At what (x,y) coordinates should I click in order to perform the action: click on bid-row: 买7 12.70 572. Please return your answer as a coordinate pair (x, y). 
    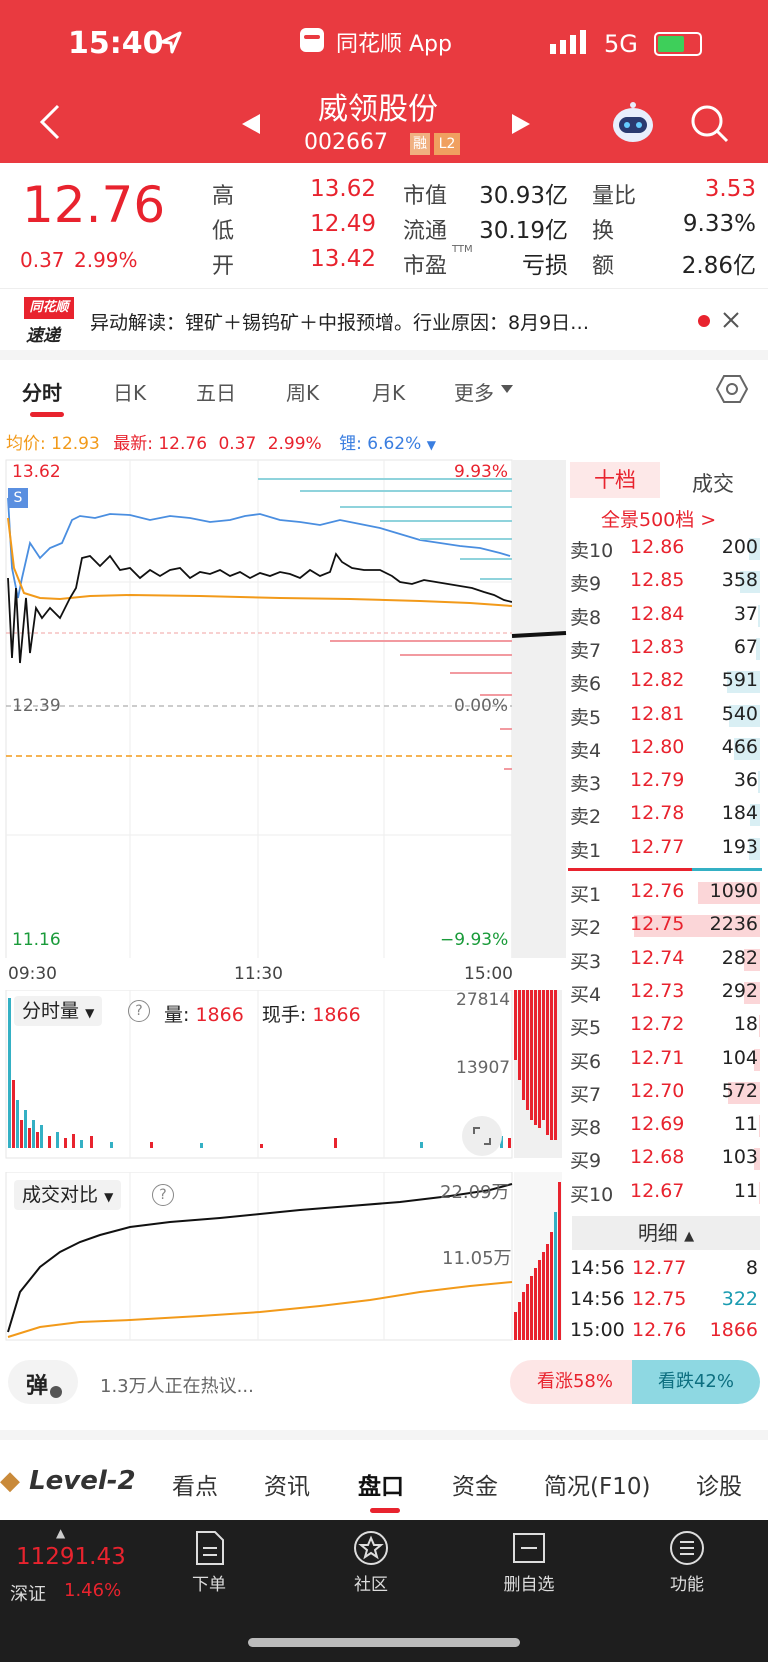
    Looking at the image, I should click on (665, 1092).